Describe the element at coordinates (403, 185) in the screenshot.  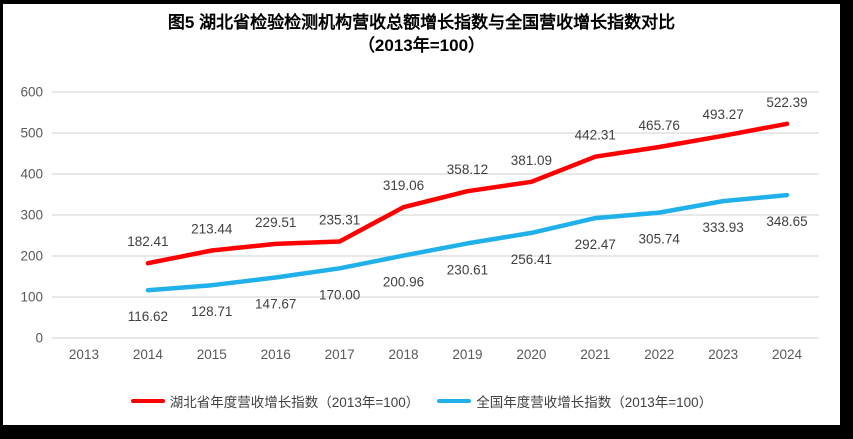
I see `data-label-series0-2018: 319.06` at that location.